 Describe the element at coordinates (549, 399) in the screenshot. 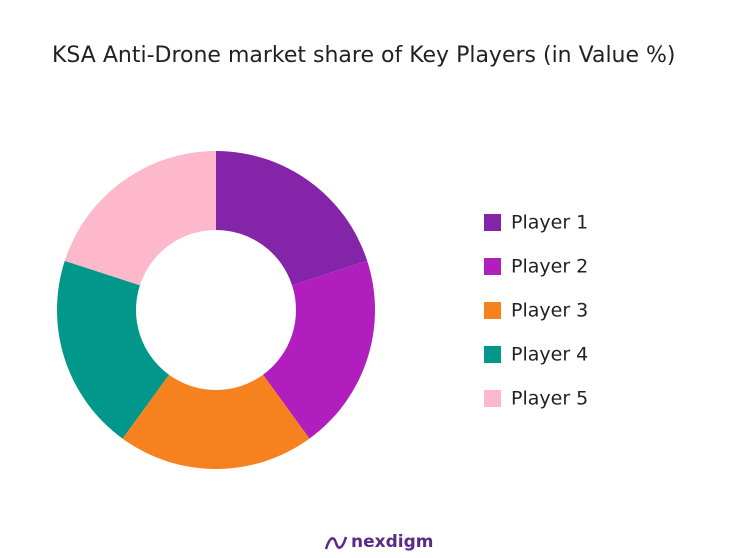

I see `legend-label: Player 5` at that location.